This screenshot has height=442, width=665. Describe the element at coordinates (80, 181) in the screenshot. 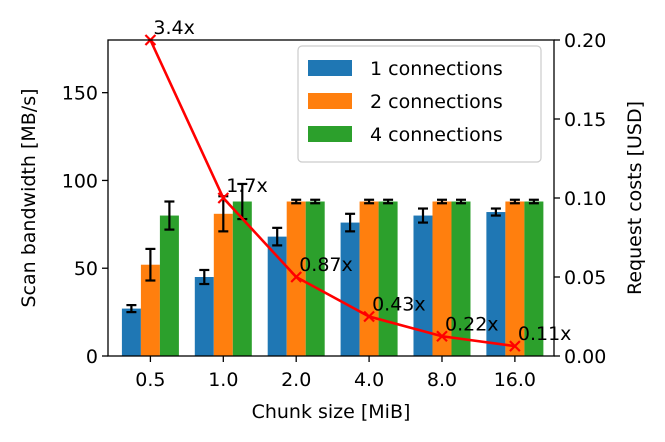

I see `y-tick-label-100: 100` at that location.